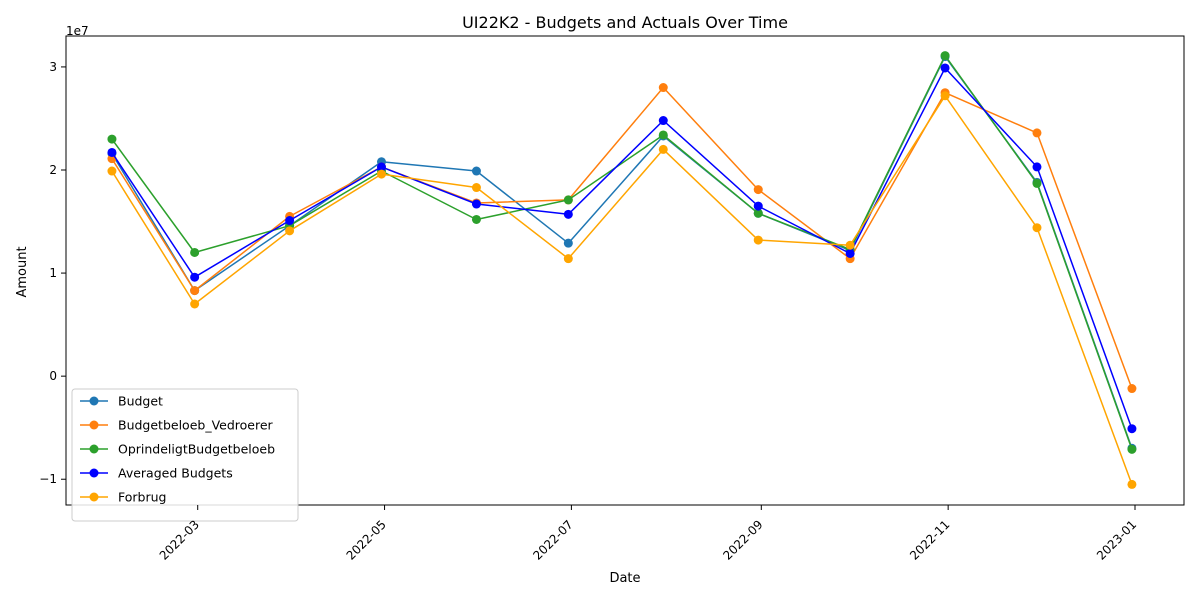  Describe the element at coordinates (53, 170) in the screenshot. I see `y-tick-label: 2` at that location.